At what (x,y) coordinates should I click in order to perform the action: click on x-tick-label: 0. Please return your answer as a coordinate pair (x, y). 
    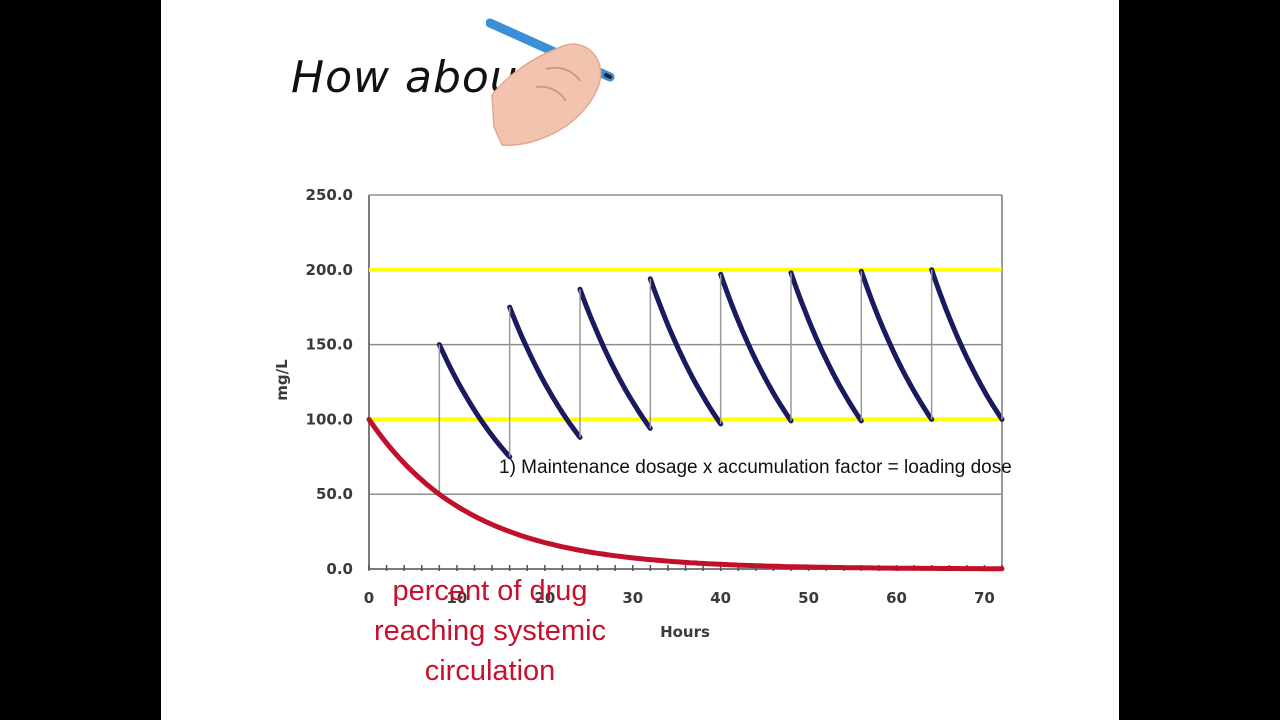
    Looking at the image, I should click on (369, 598).